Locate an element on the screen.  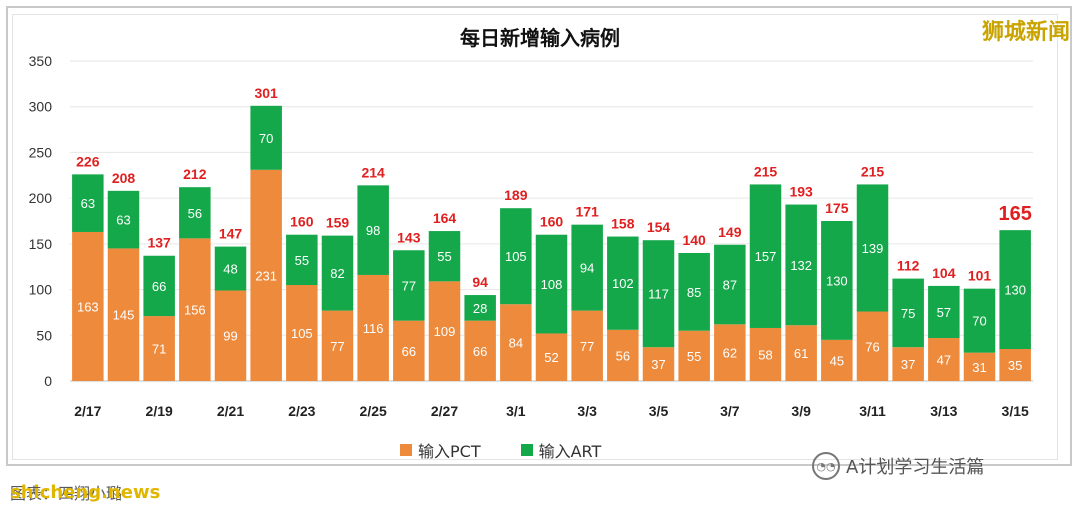
data-label-art: 94 is located at coordinates (587, 268).